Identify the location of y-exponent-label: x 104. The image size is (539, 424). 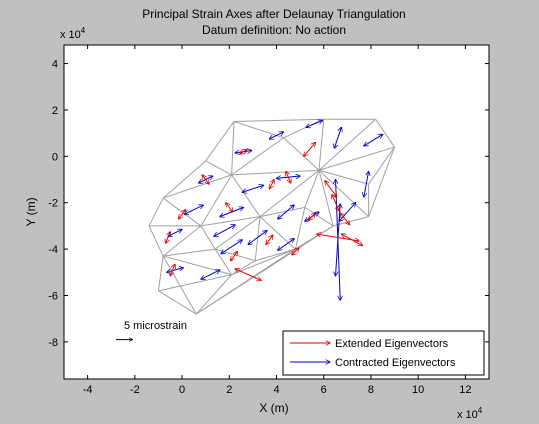
(73, 33).